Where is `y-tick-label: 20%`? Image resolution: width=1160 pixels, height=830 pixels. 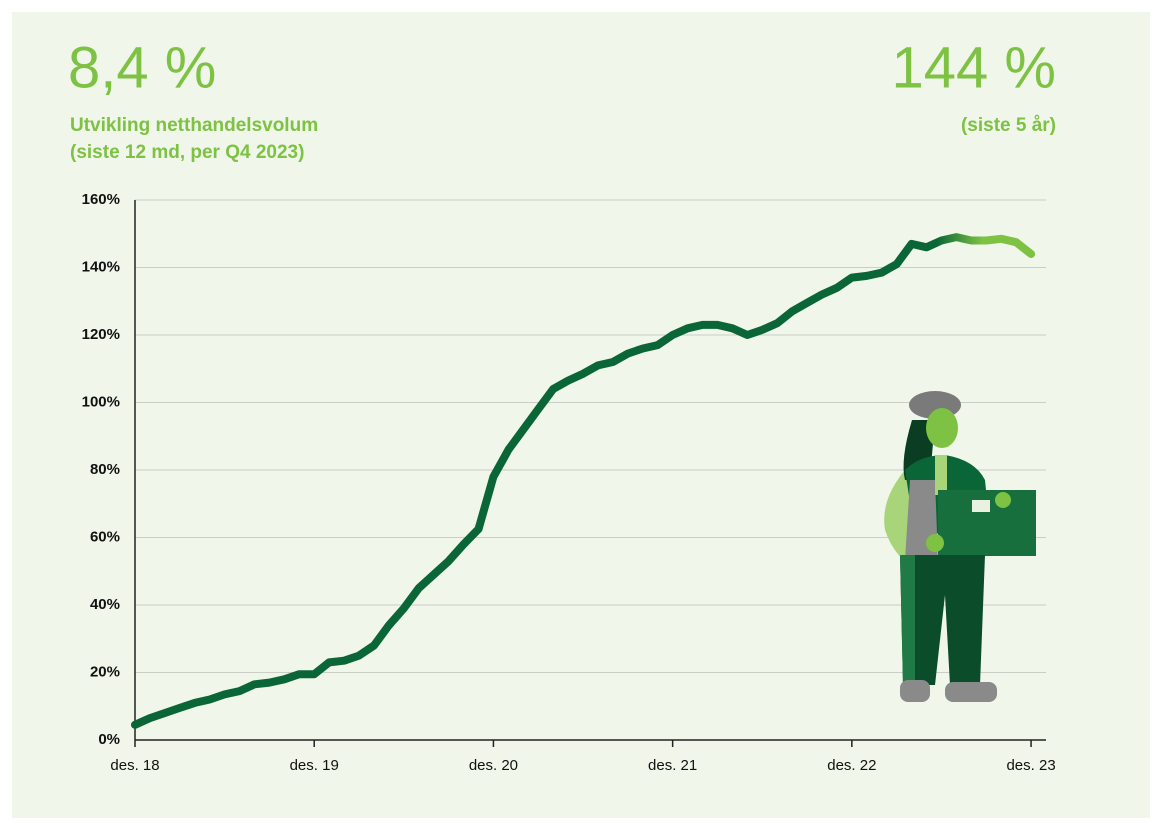 y-tick-label: 20% is located at coordinates (105, 671).